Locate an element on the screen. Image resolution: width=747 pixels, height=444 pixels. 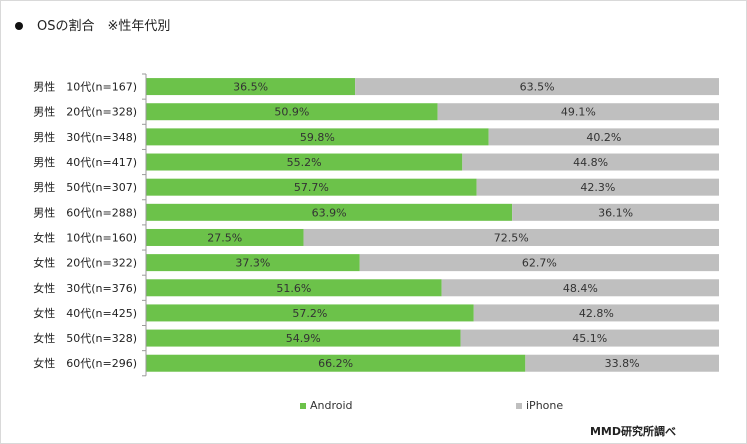
legend: Android iPhone is located at coordinates (373, 408).